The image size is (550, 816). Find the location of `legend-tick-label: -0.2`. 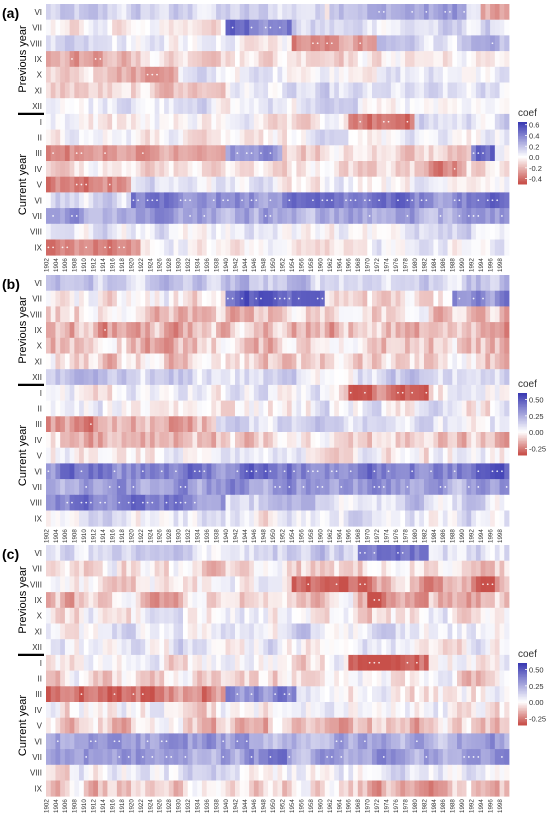

legend-tick-label: -0.2 is located at coordinates (535, 168).